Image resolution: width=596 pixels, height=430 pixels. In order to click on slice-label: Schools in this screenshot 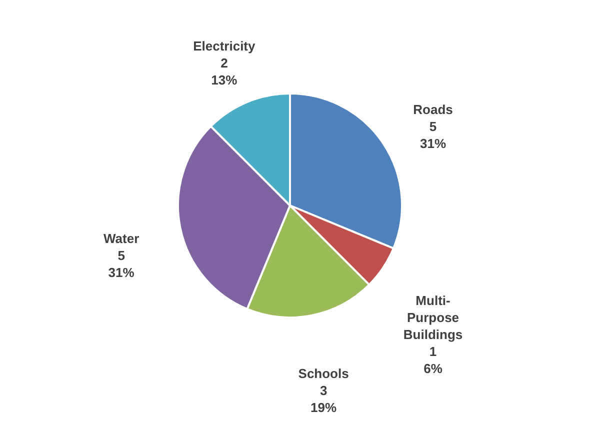, I will do `click(323, 374)`.